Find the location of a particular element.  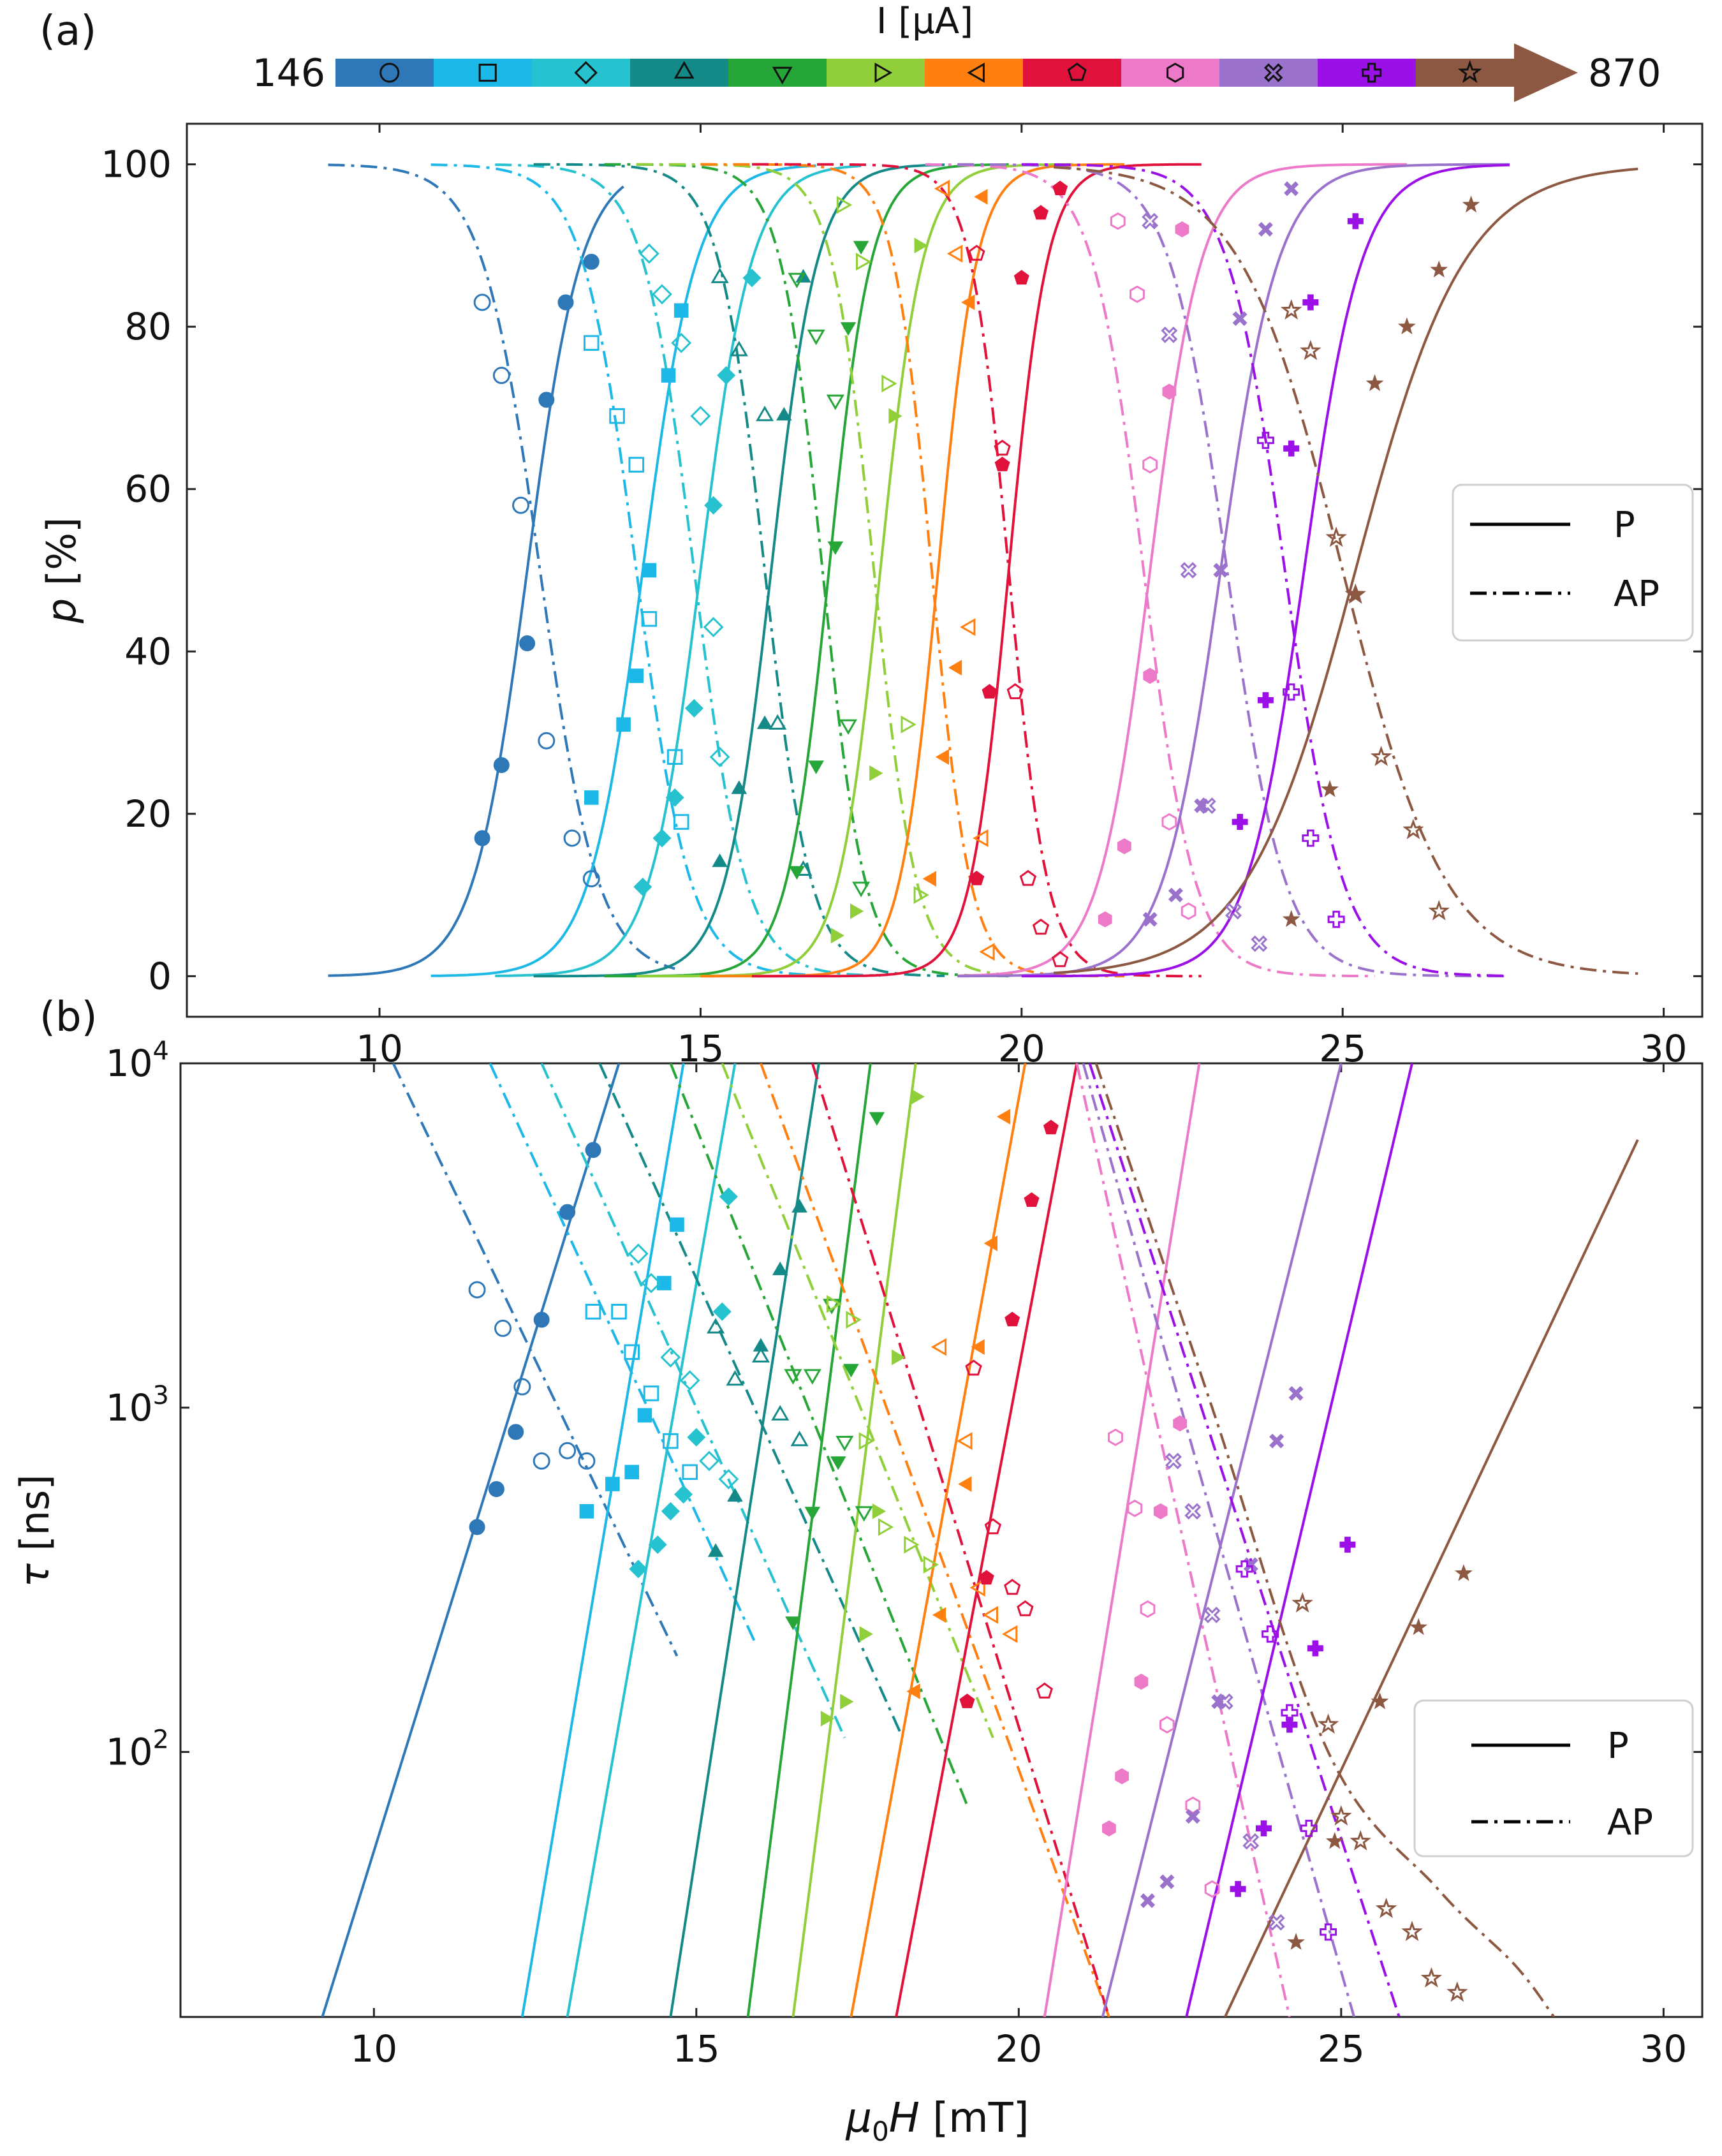

point-ap-circle is located at coordinates (587, 1461).